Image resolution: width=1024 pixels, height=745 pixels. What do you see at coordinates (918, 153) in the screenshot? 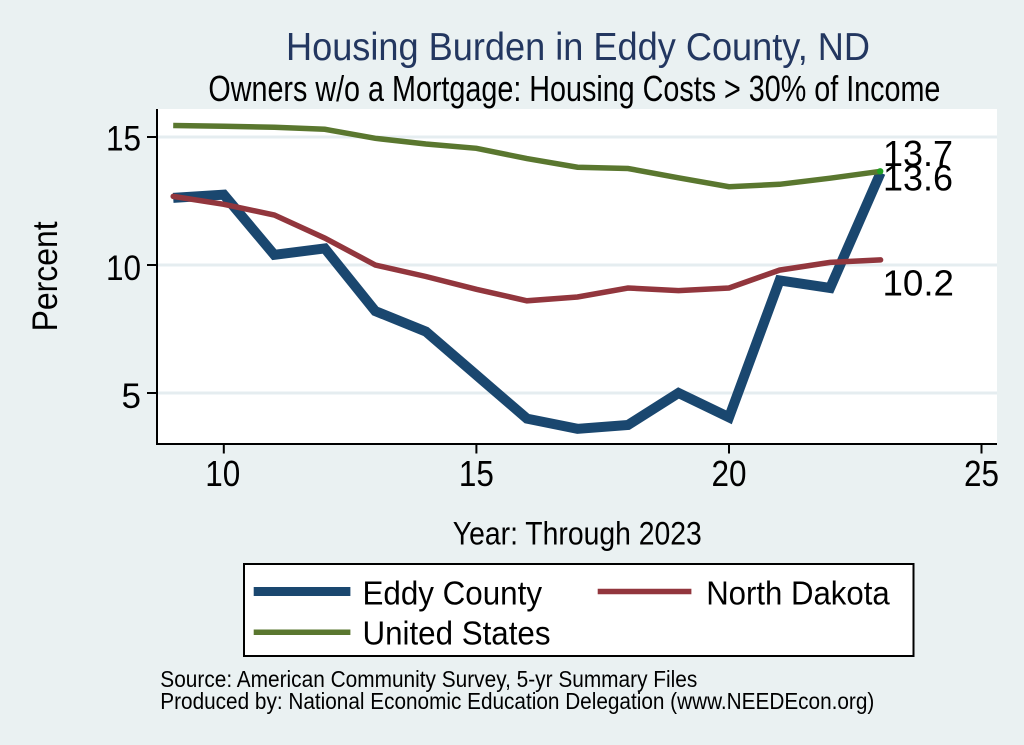
I see `svg-text: 13.7` at bounding box center [918, 153].